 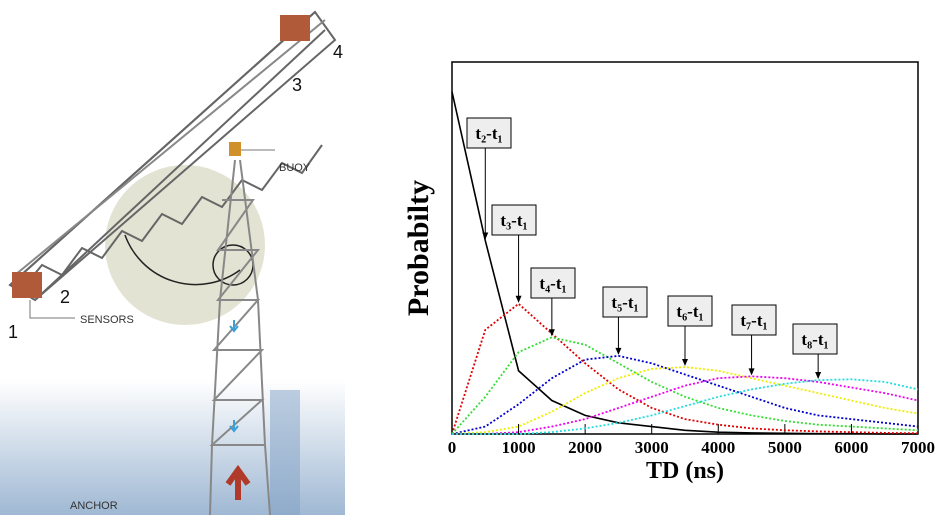 I want to click on sensor-number: 3, so click(x=297, y=85).